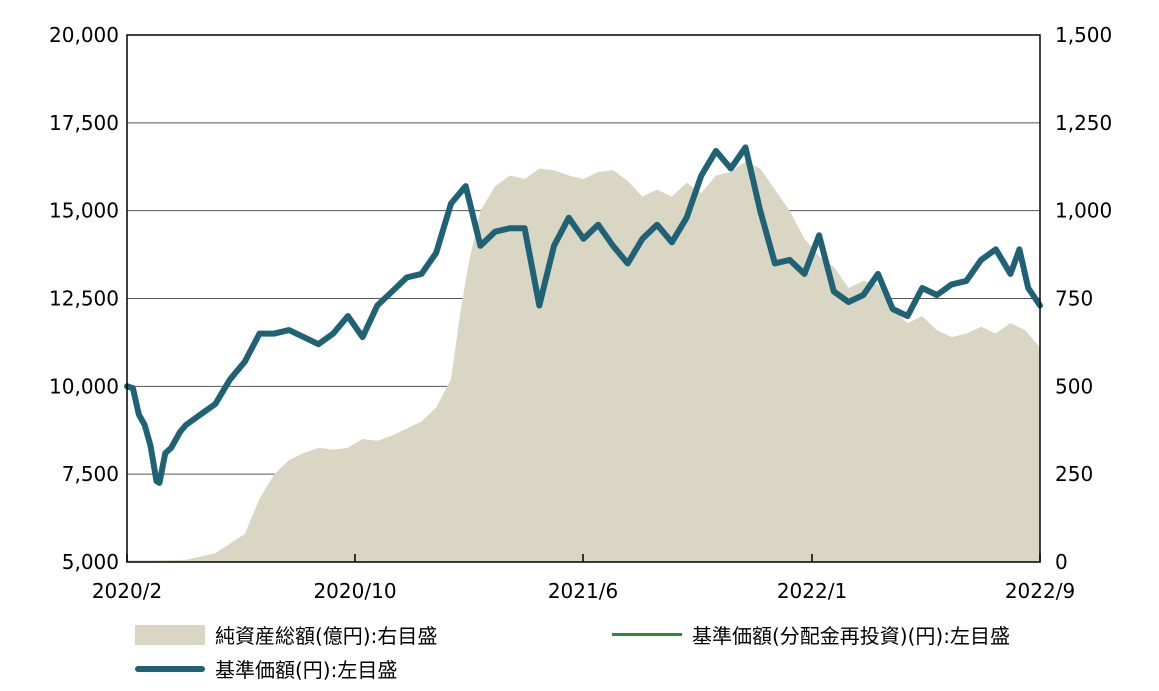 This screenshot has width=1159, height=691. I want to click on legend-label-net-assets: 純資産総額(億円):右目盛, so click(326, 636).